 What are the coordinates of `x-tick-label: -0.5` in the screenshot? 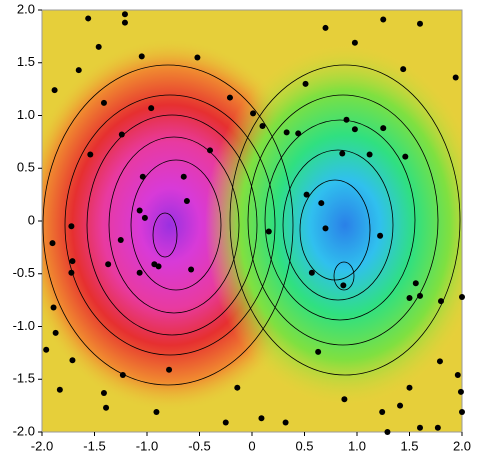 It's located at (199, 445).